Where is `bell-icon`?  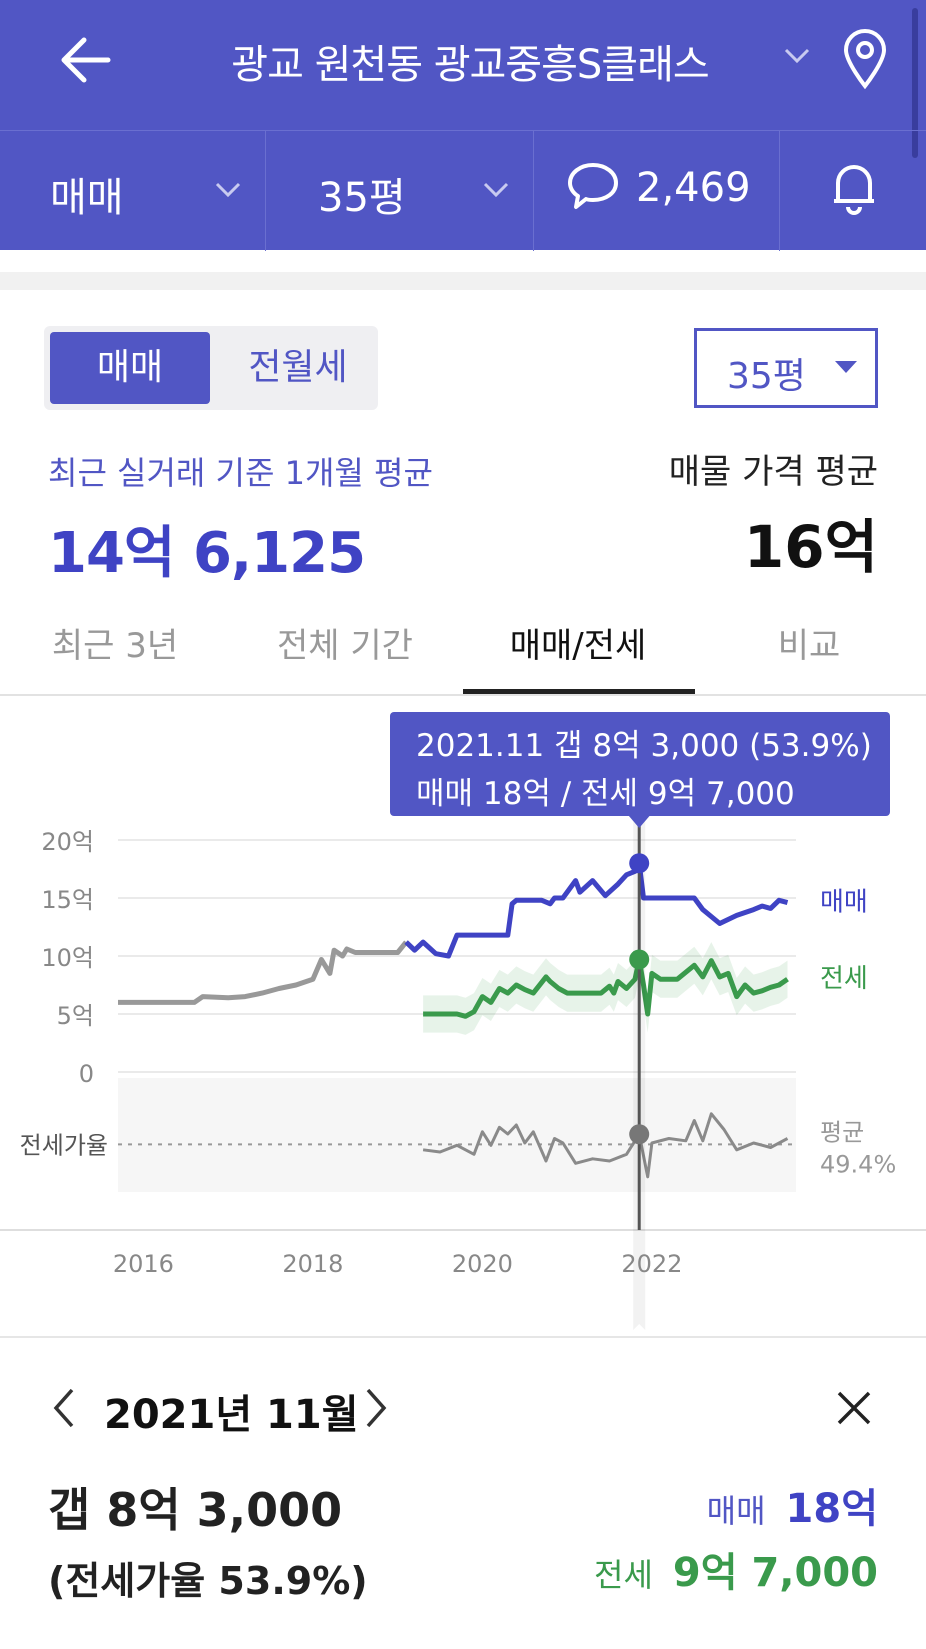
bell-icon is located at coordinates (854, 190).